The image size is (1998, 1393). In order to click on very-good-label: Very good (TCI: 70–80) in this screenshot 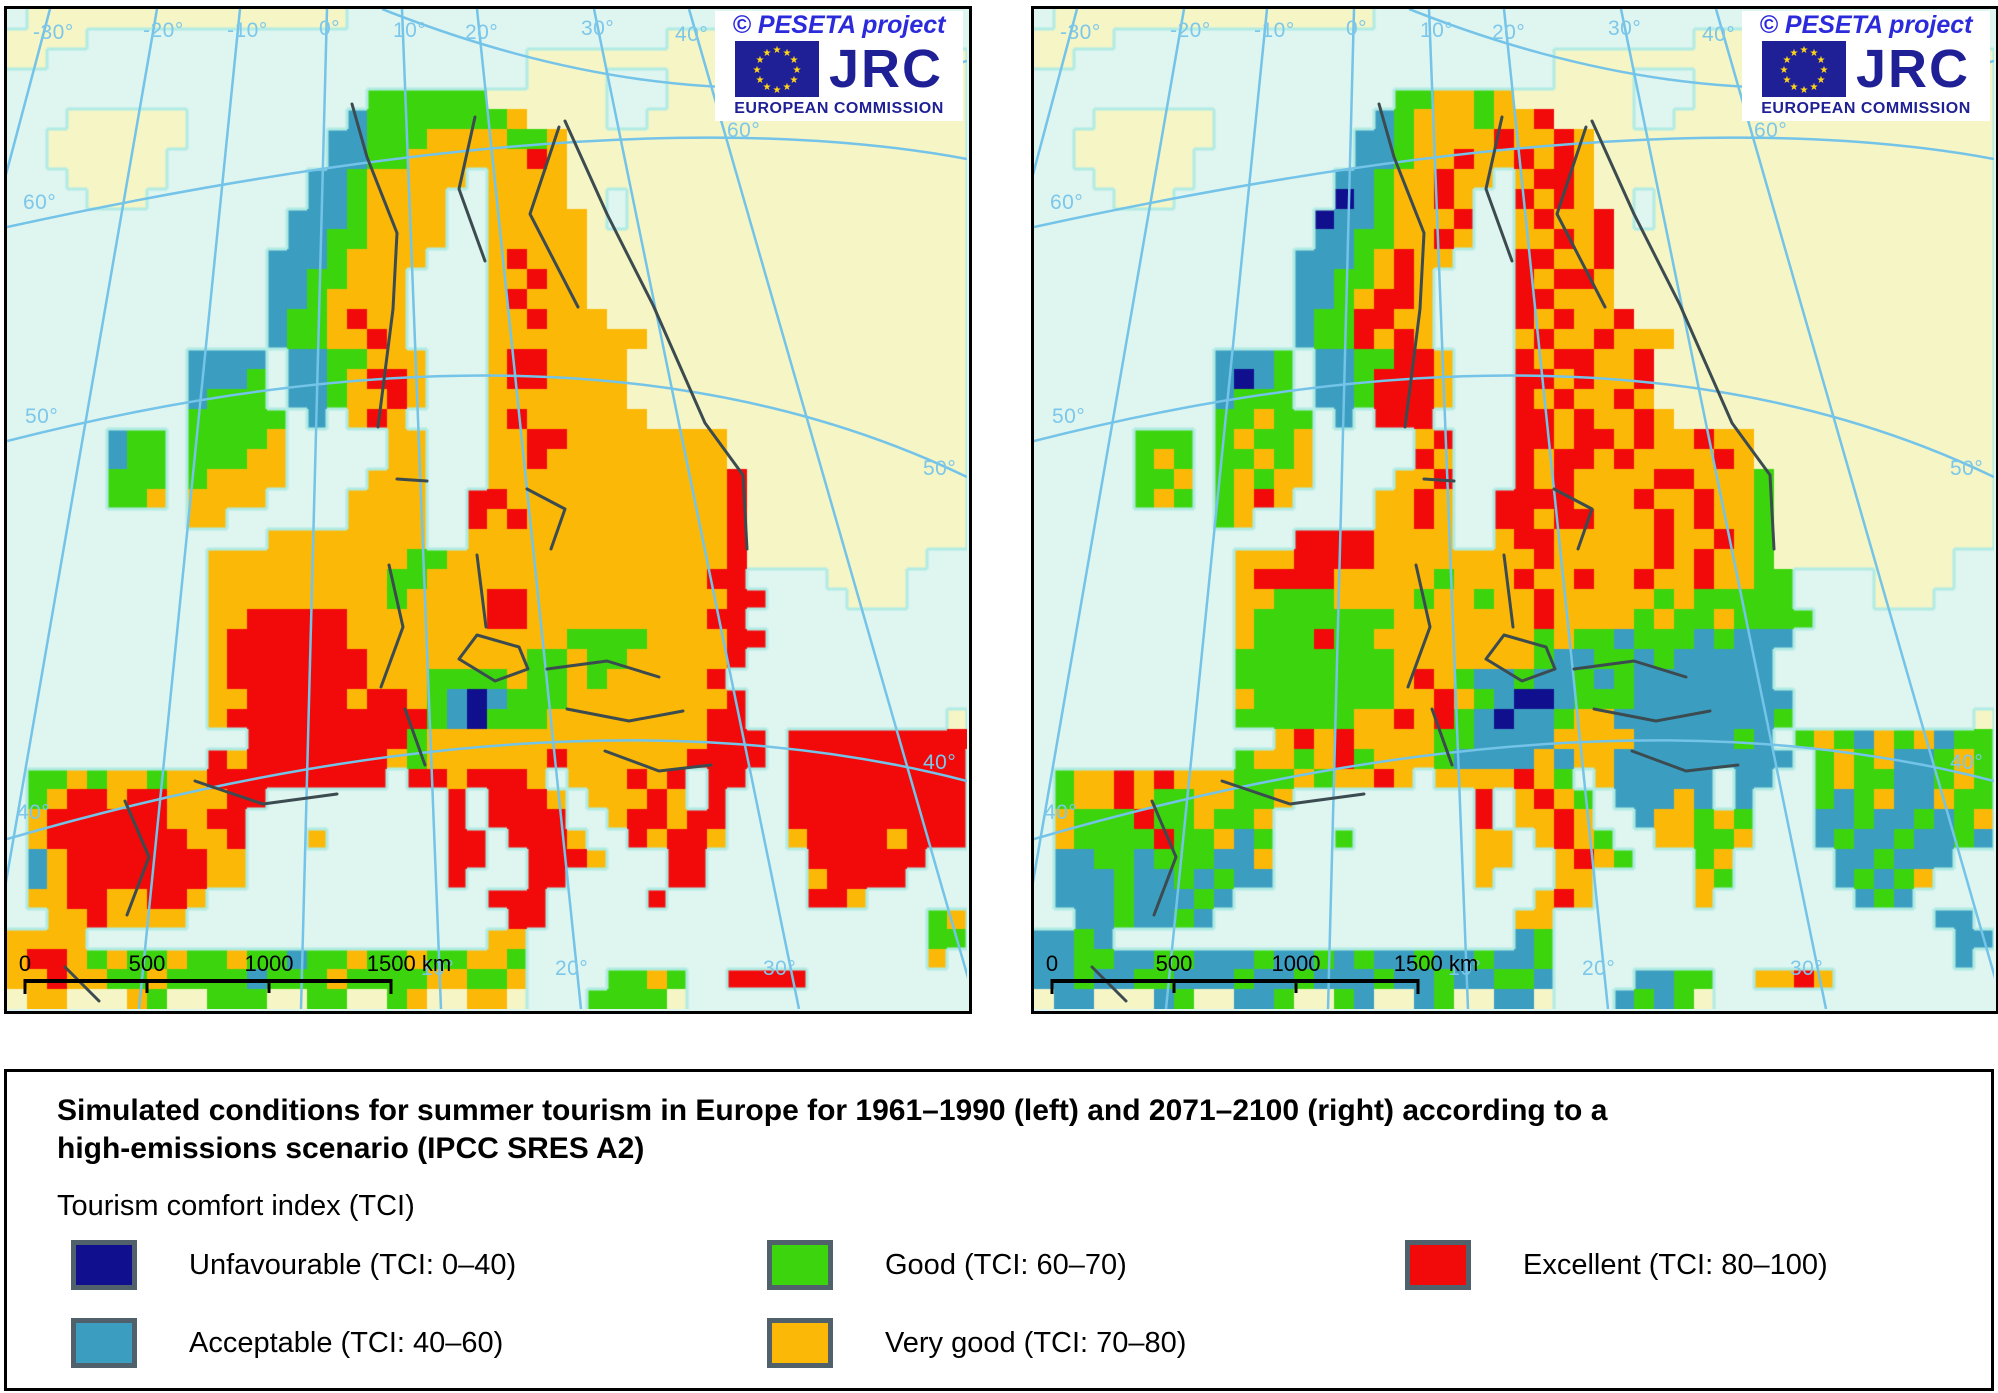, I will do `click(1036, 1342)`.